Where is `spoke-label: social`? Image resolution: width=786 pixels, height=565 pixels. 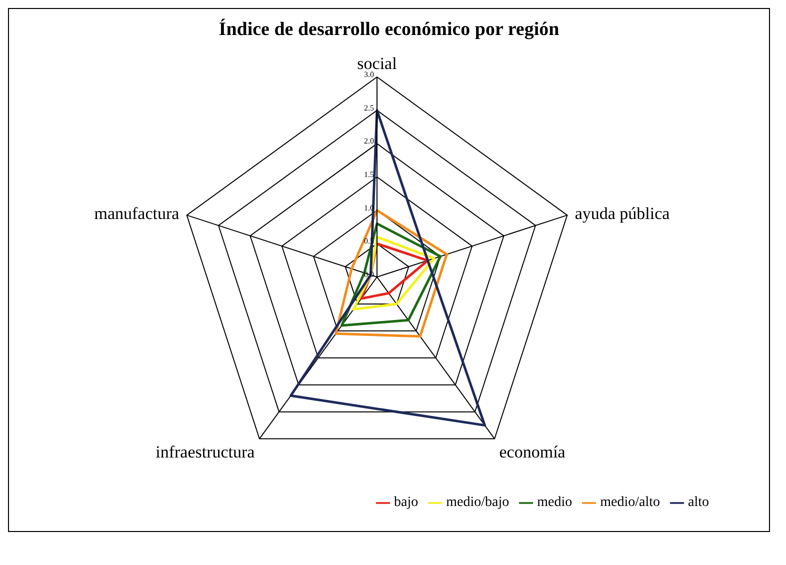 spoke-label: social is located at coordinates (377, 63).